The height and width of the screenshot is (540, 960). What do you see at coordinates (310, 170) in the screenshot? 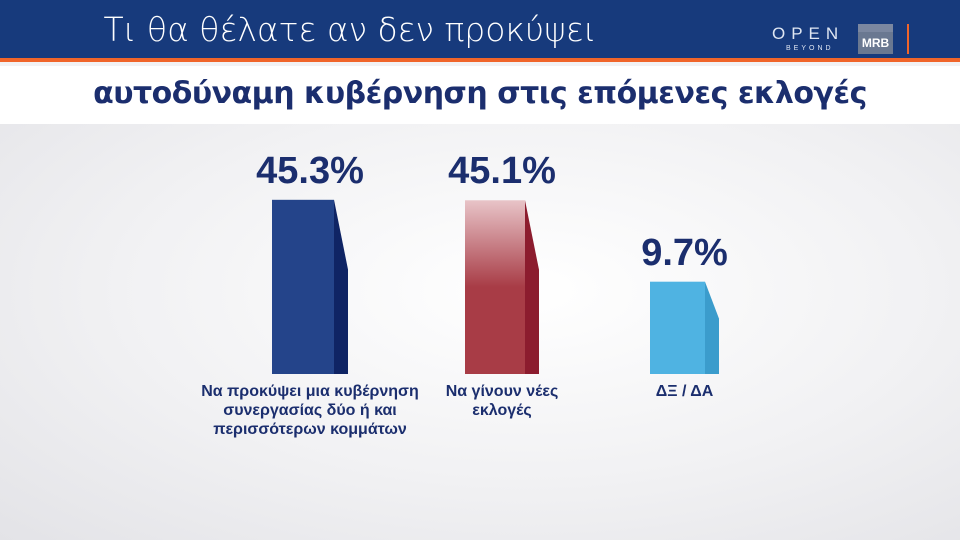
I see `value-label: 45.3%` at bounding box center [310, 170].